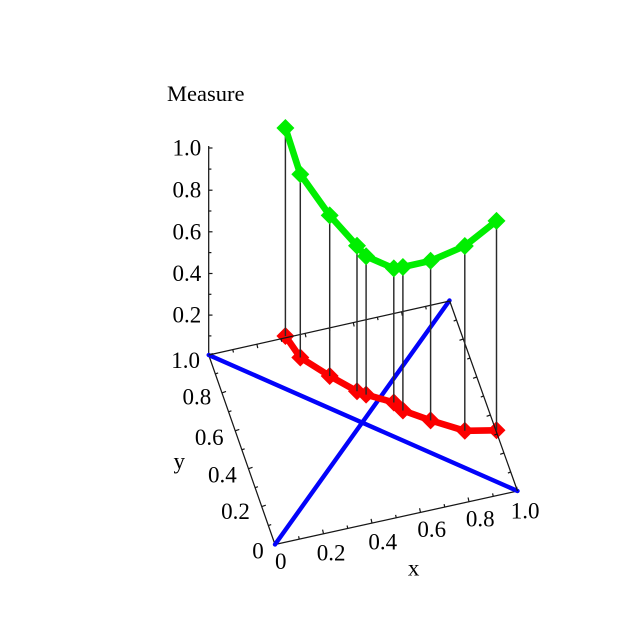 This screenshot has width=640, height=640. What do you see at coordinates (205, 93) in the screenshot?
I see `svg-text: Measure` at bounding box center [205, 93].